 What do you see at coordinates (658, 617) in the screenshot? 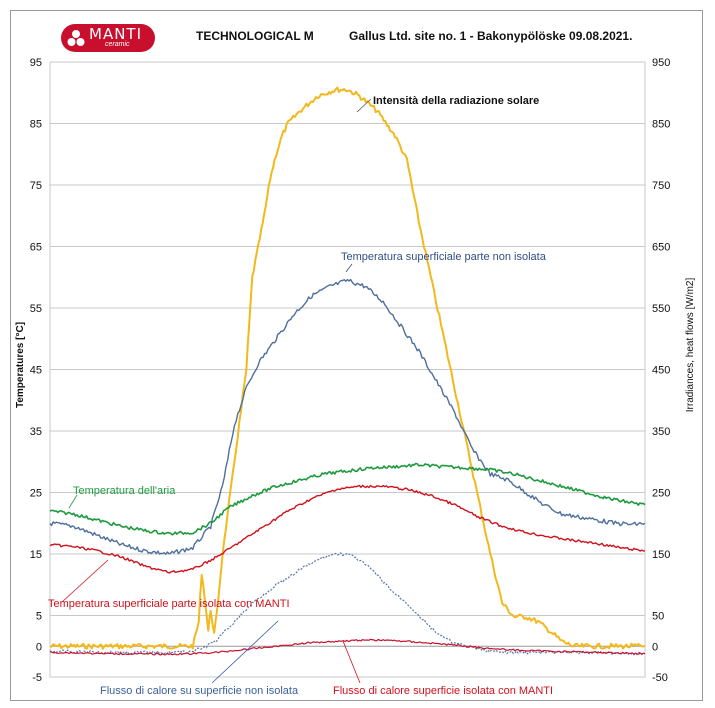
I see `y2-tick-label: 50` at bounding box center [658, 617].